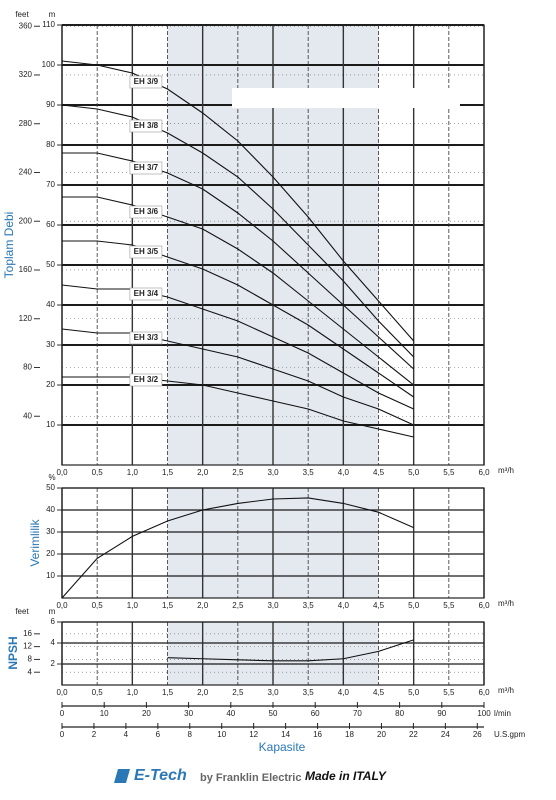  Describe the element at coordinates (50, 104) in the screenshot. I see `y-tick-label: 90` at that location.